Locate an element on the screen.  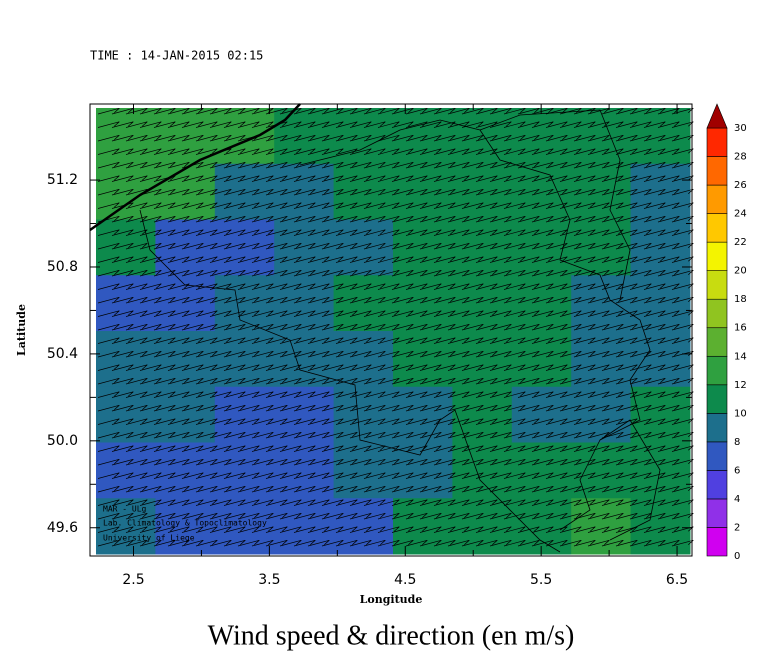
border-lu is located at coordinates (630, 480).